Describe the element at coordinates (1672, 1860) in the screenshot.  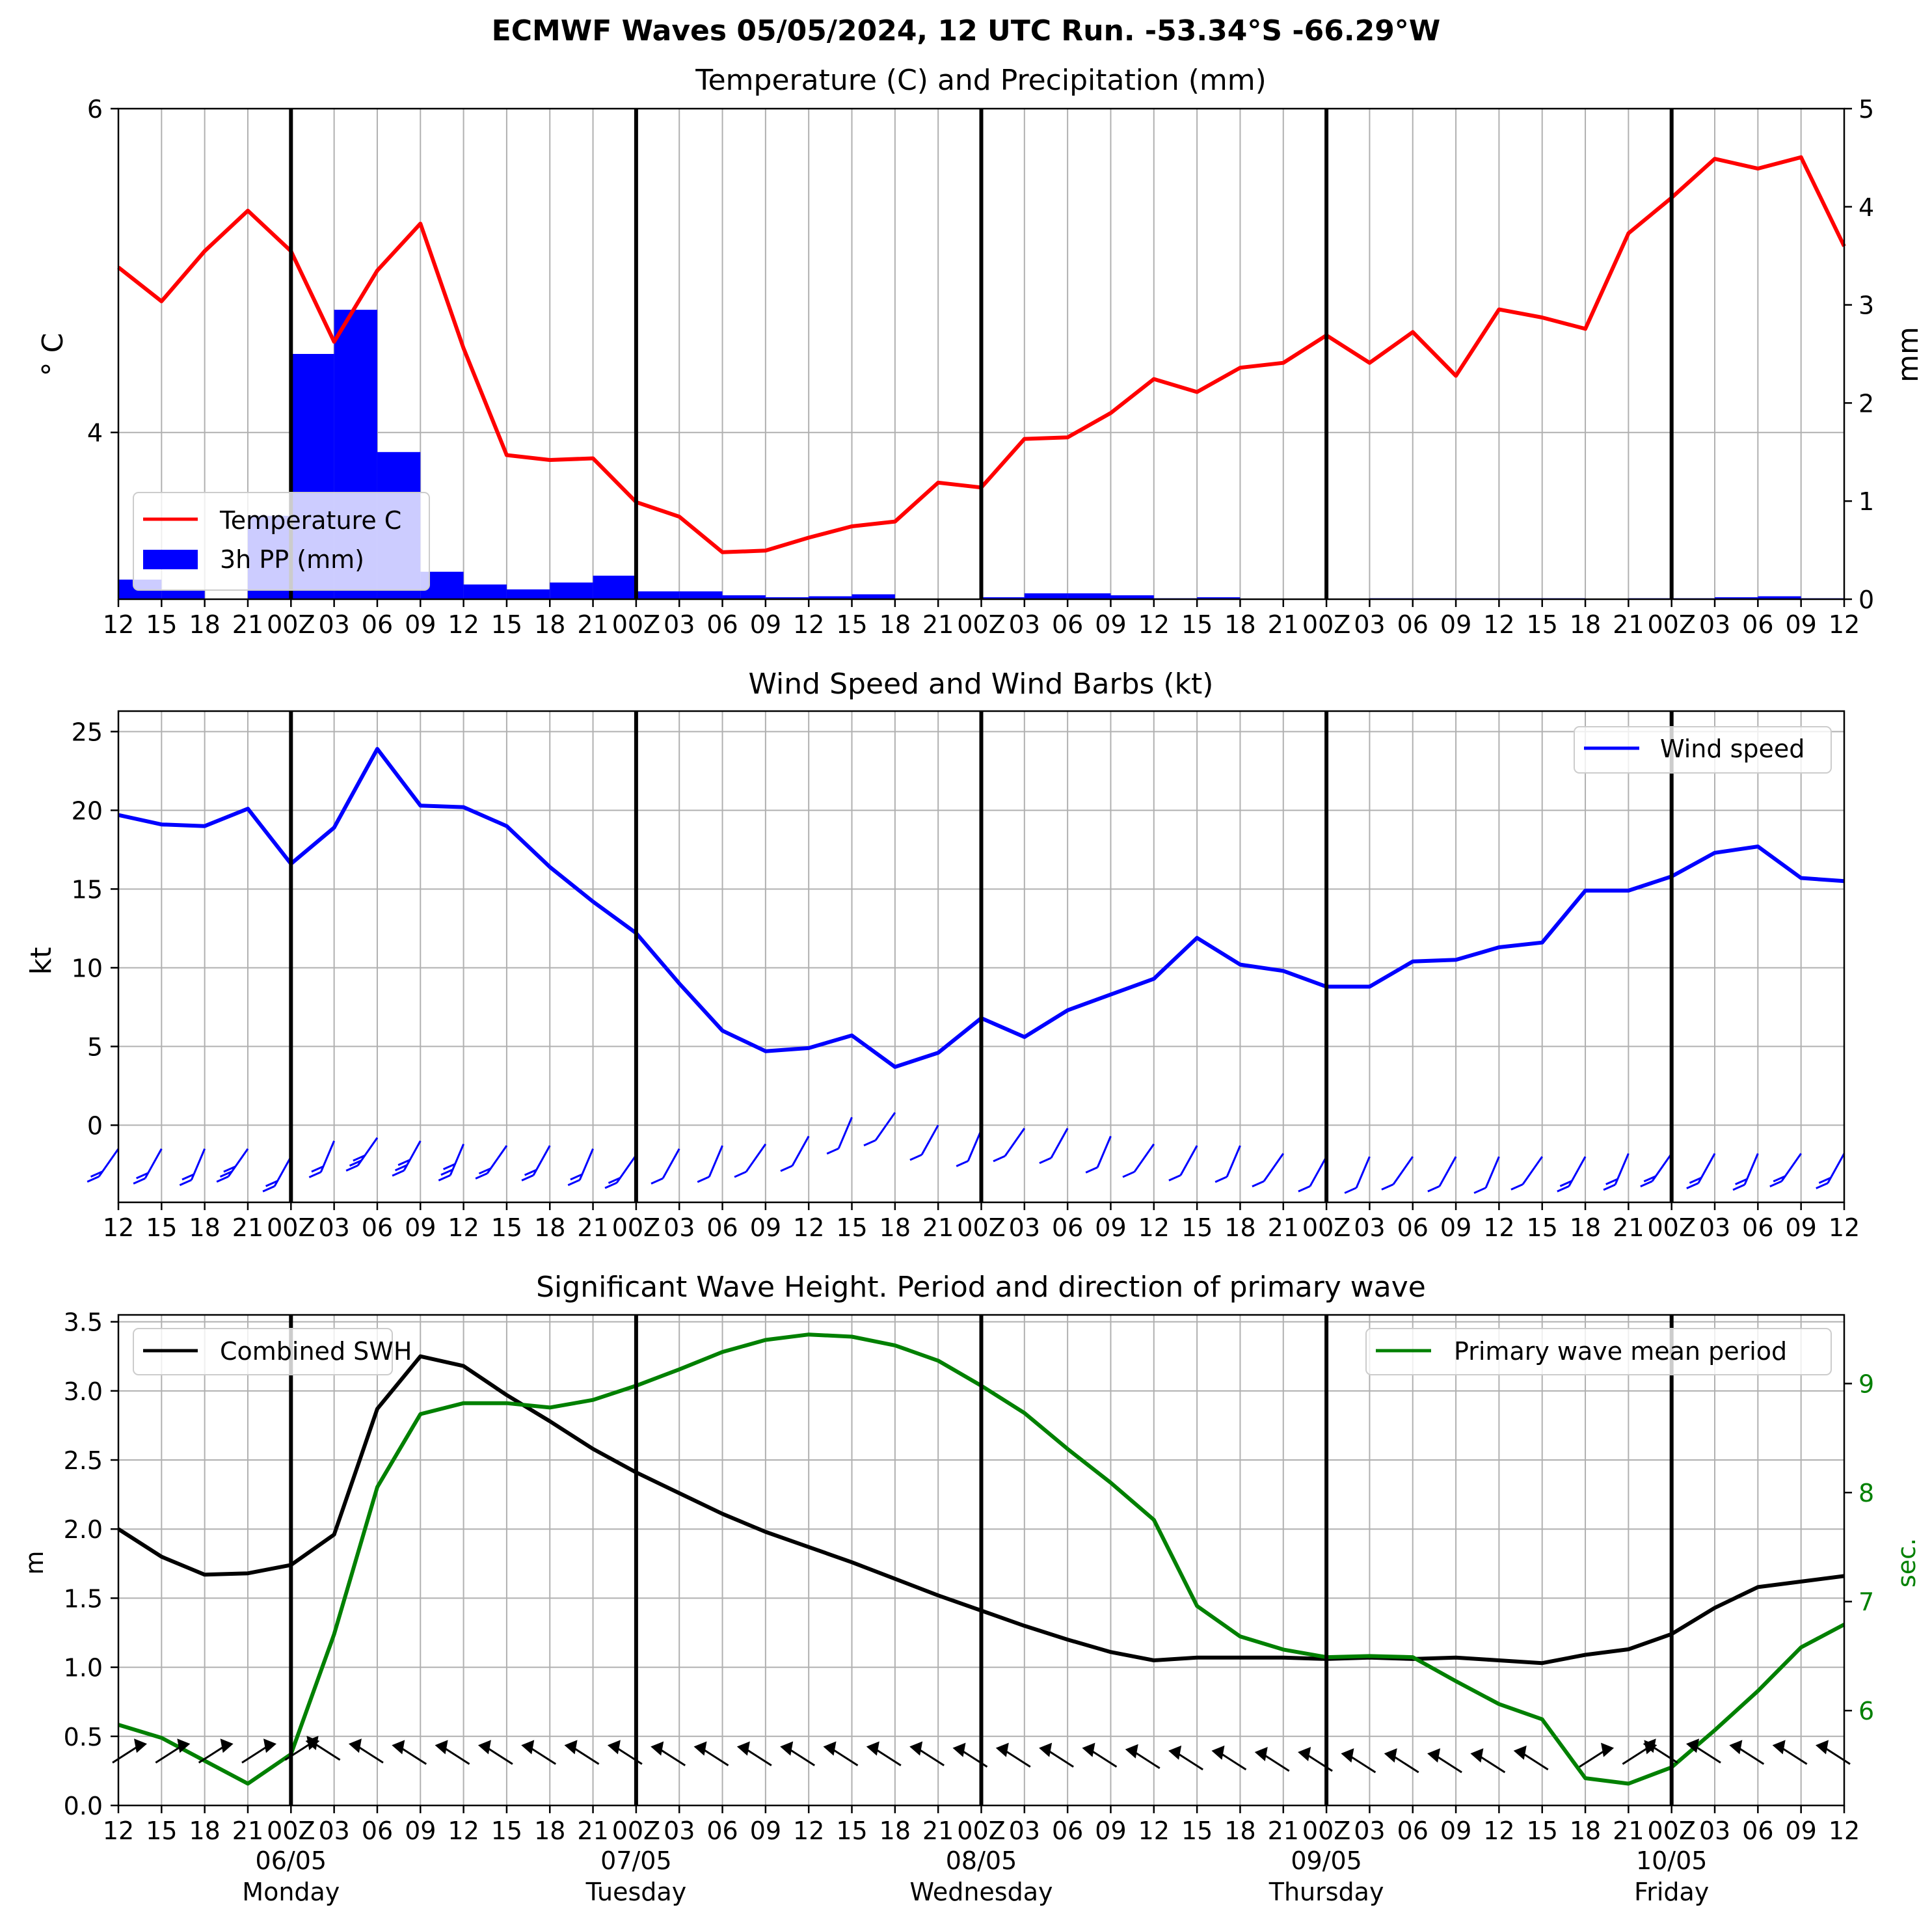
I see `day-date-label: 10/05` at that location.